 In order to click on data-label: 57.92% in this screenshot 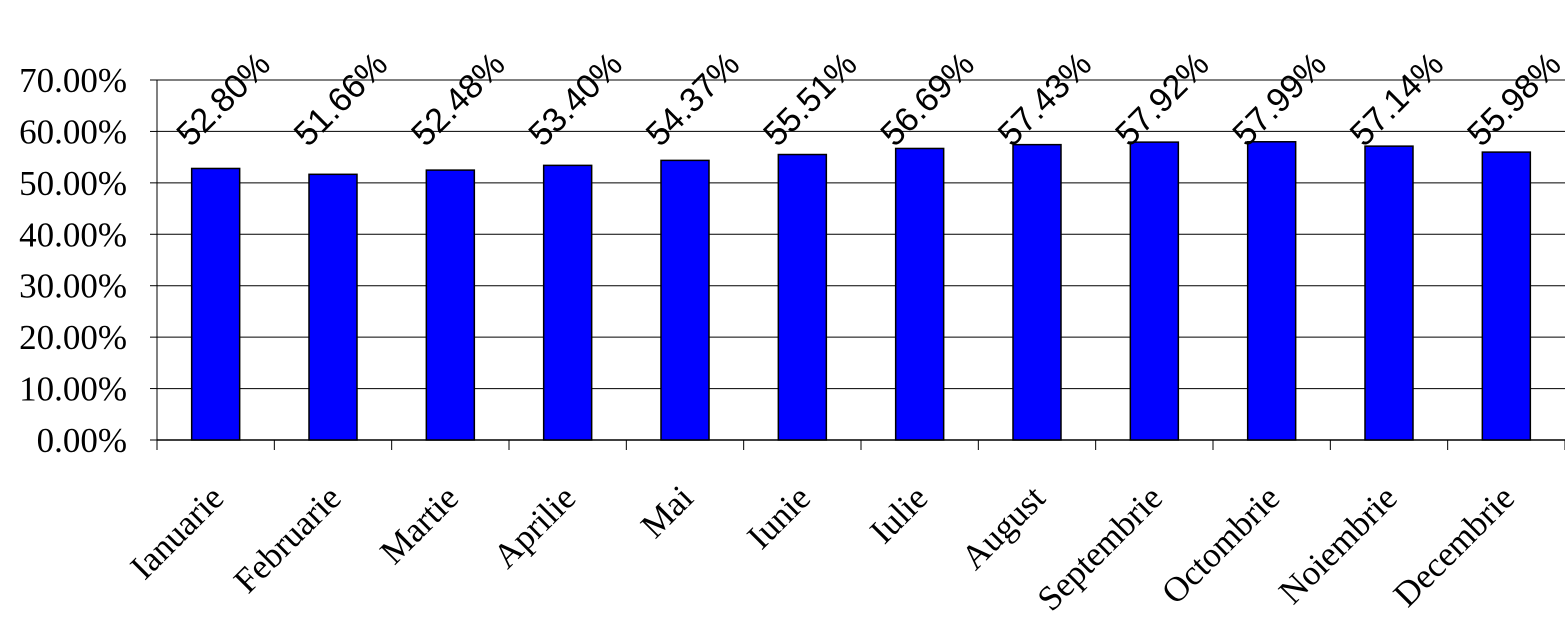, I will do `click(1162, 99)`.